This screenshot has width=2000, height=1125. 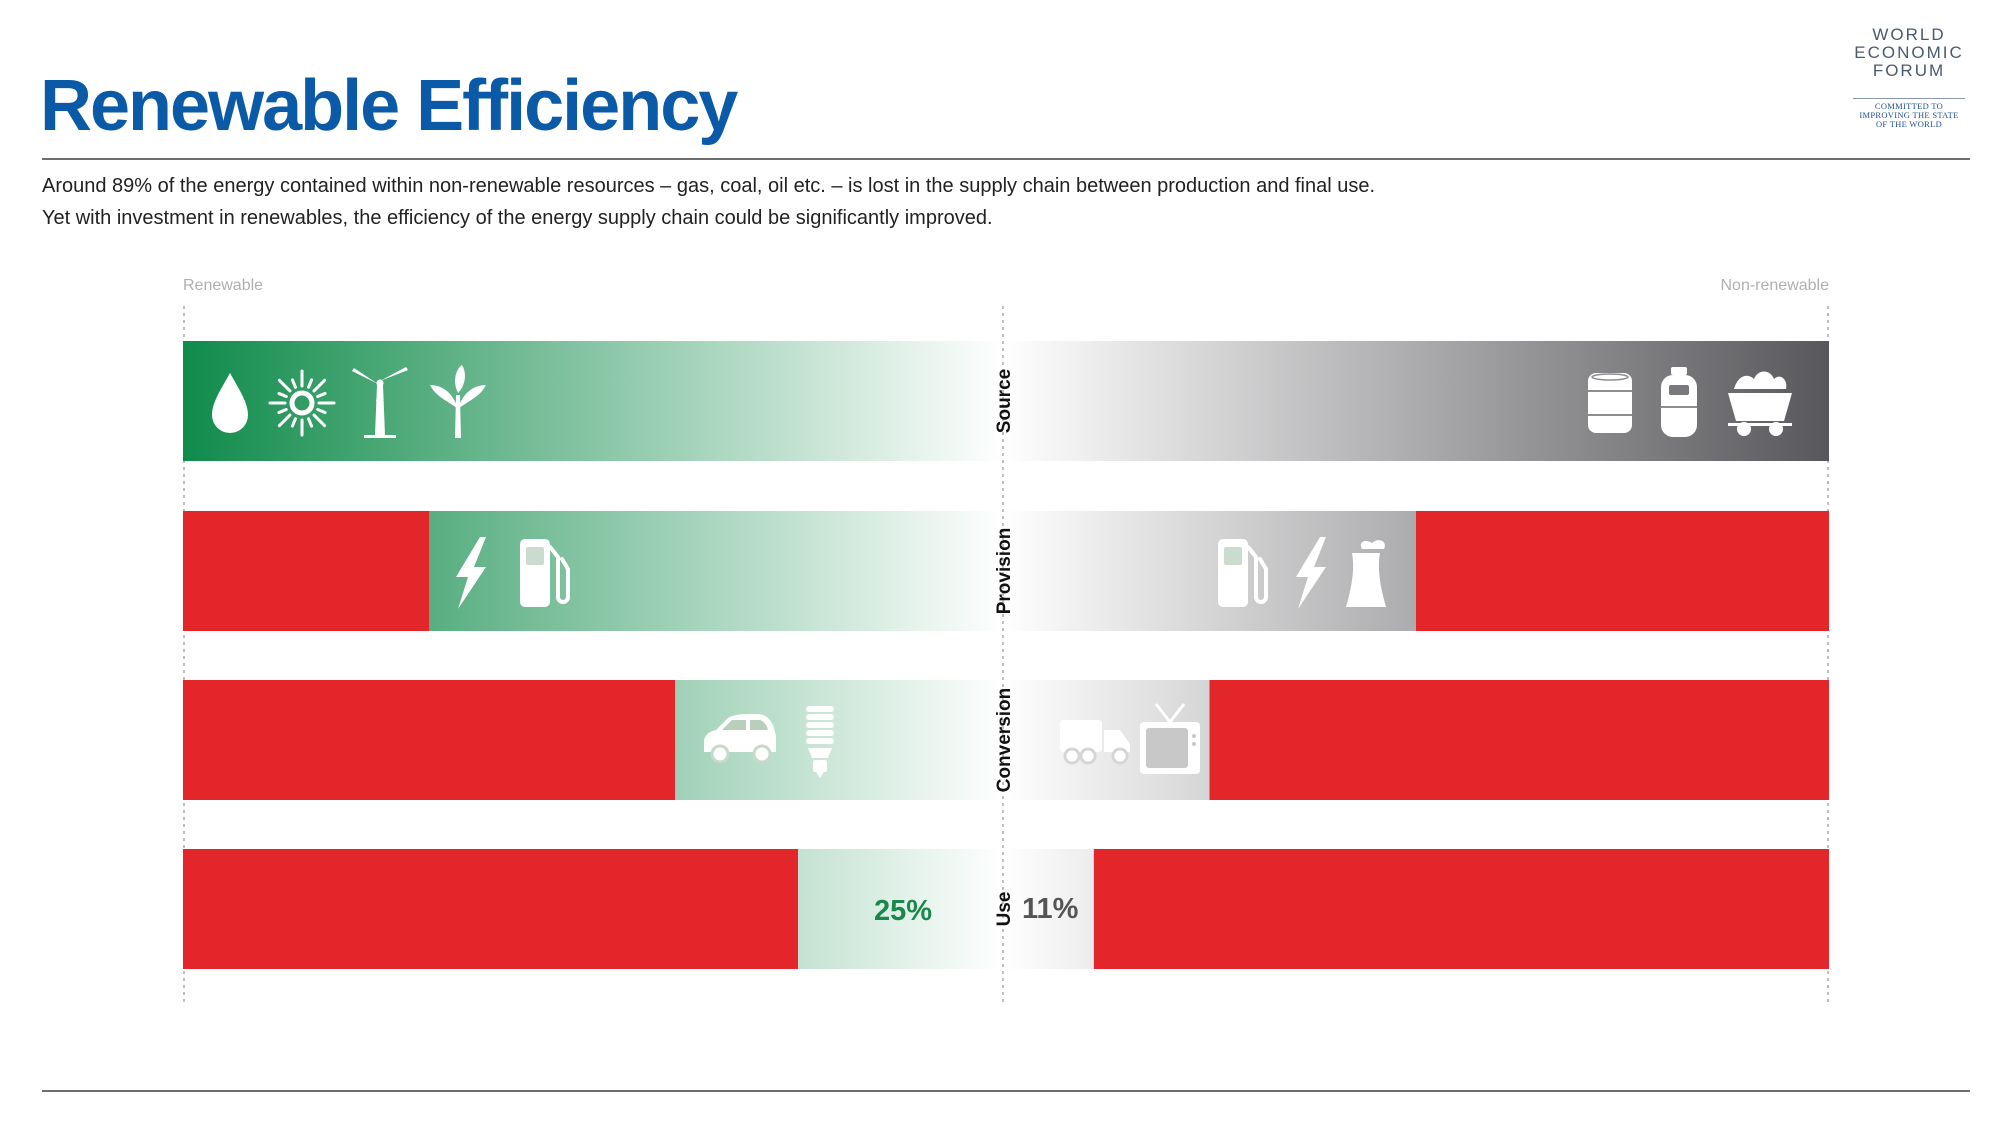 I want to click on nonrenewable-loss-bar-conversion, so click(x=1519, y=740).